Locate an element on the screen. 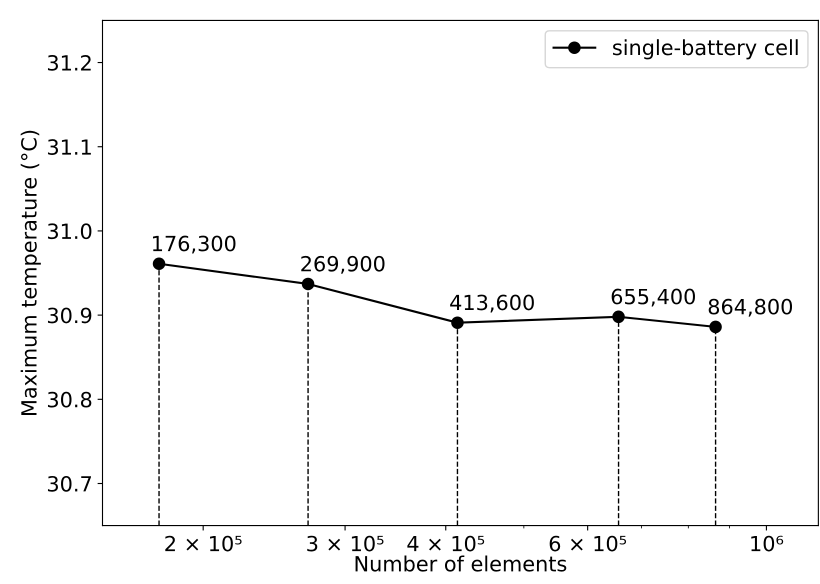 This screenshot has width=820, height=584. x-tick-label: 3 × 10⁵ is located at coordinates (345, 544).